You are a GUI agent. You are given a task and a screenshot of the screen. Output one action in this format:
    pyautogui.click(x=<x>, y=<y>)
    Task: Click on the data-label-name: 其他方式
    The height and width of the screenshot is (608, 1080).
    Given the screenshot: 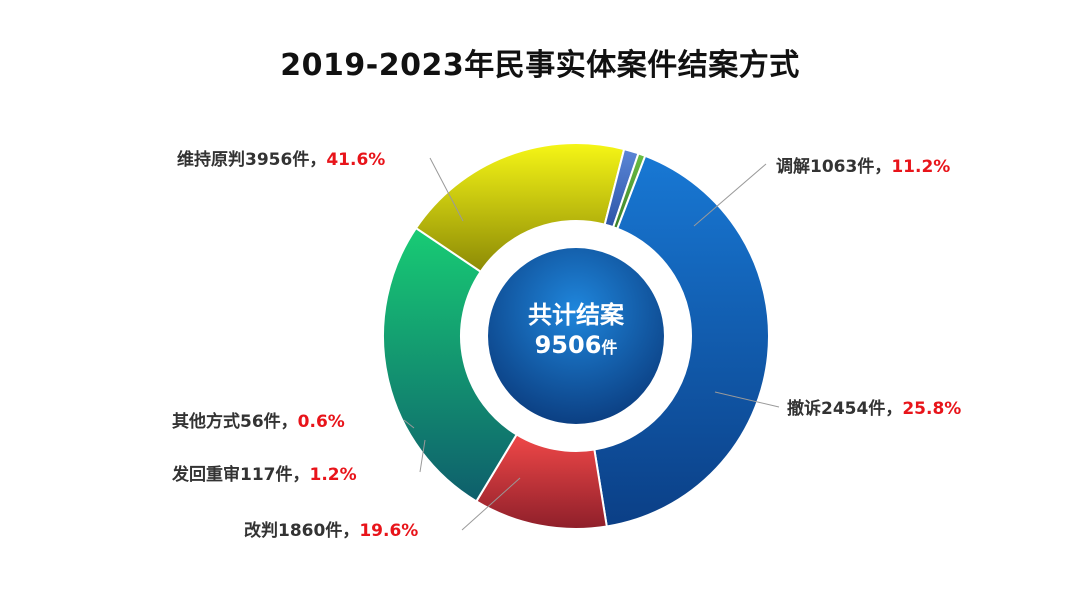 What is the action you would take?
    pyautogui.click(x=206, y=422)
    